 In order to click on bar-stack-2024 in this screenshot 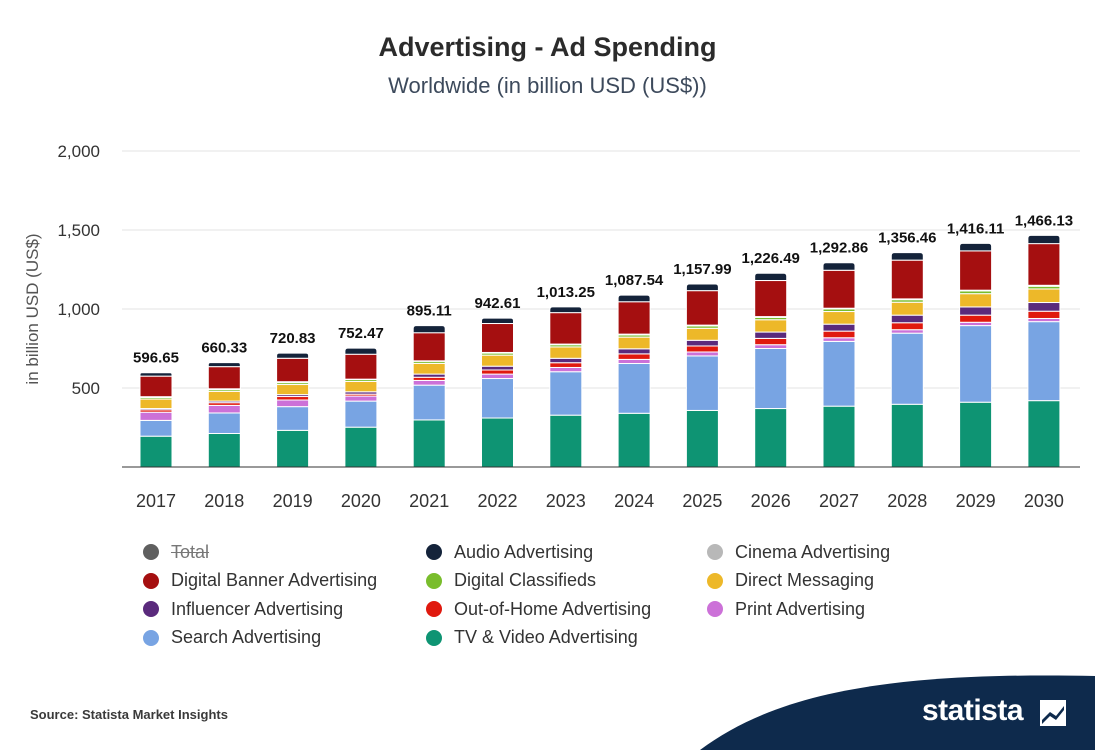, I will do `click(634, 381)`.